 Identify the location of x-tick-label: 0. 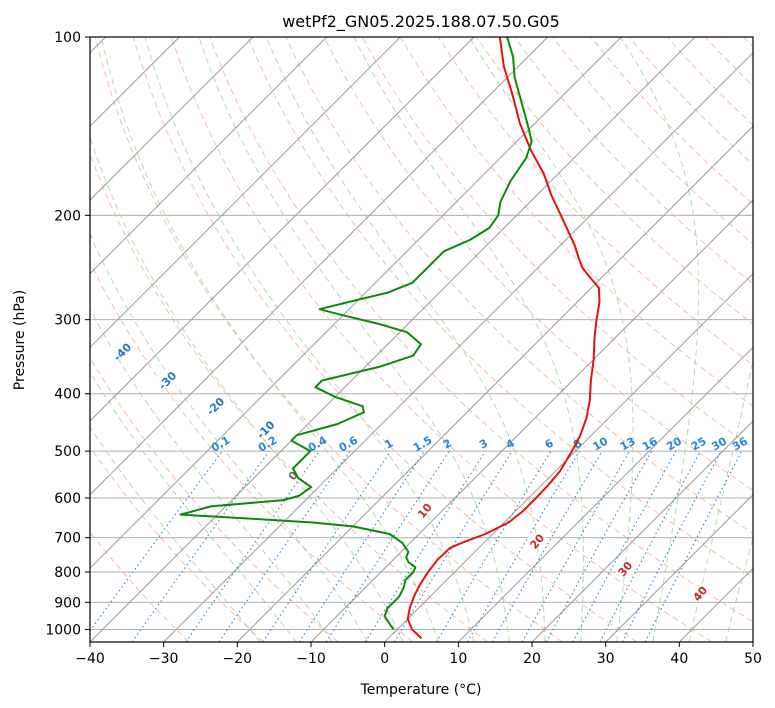
(384, 659).